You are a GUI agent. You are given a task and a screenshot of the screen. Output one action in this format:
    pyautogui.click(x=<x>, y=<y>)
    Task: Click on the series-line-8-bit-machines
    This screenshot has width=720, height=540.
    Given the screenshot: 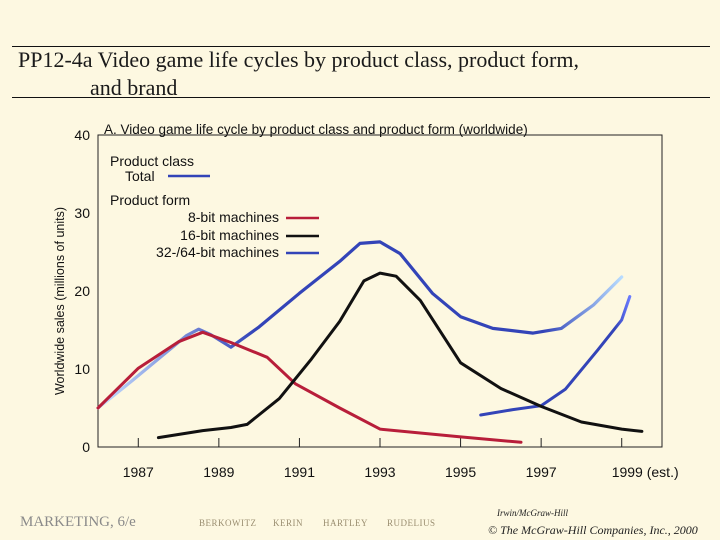 What is the action you would take?
    pyautogui.click(x=309, y=387)
    